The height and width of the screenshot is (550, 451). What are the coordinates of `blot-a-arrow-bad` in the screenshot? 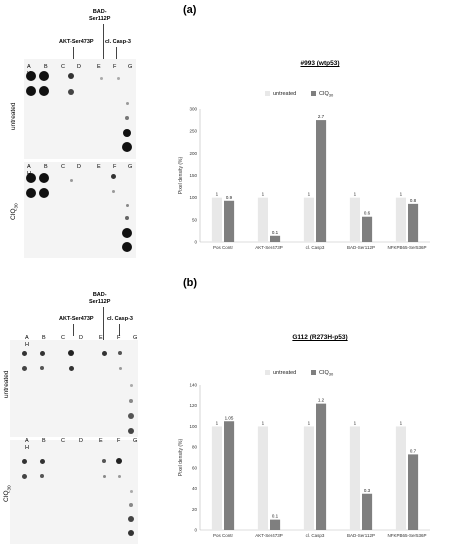 It's located at (103, 42).